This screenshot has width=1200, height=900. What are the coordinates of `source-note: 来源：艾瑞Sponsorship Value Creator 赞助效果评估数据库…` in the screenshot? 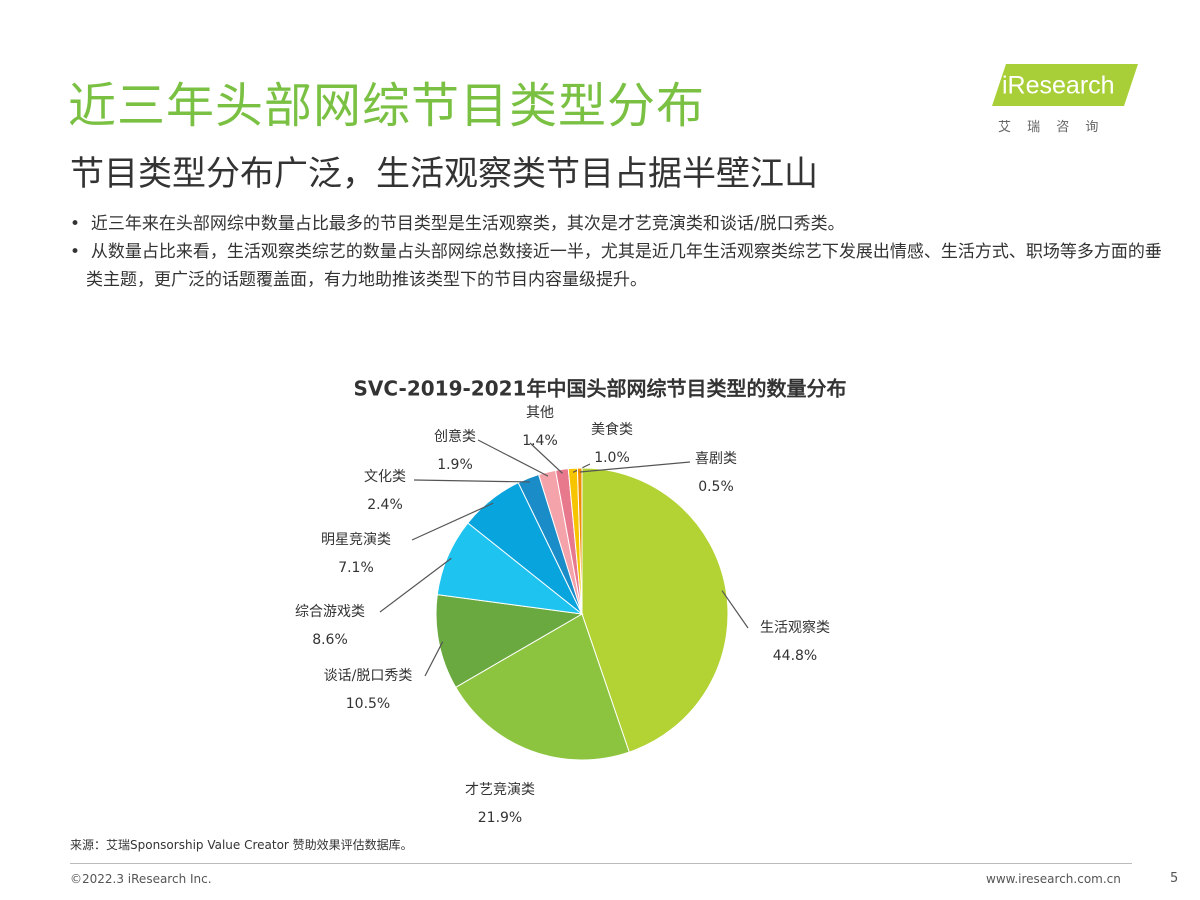 It's located at (241, 845).